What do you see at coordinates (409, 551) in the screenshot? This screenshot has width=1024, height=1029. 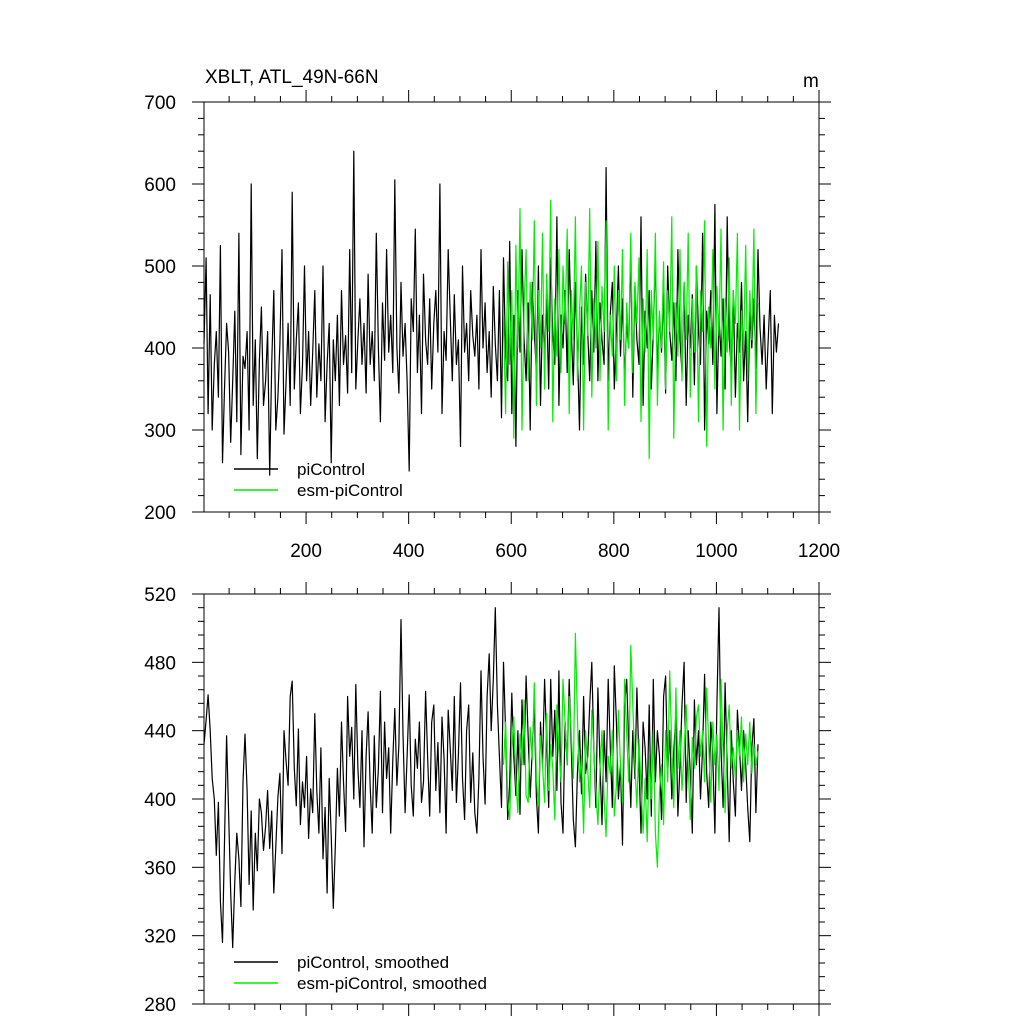 I see `x-tick-label: 400` at bounding box center [409, 551].